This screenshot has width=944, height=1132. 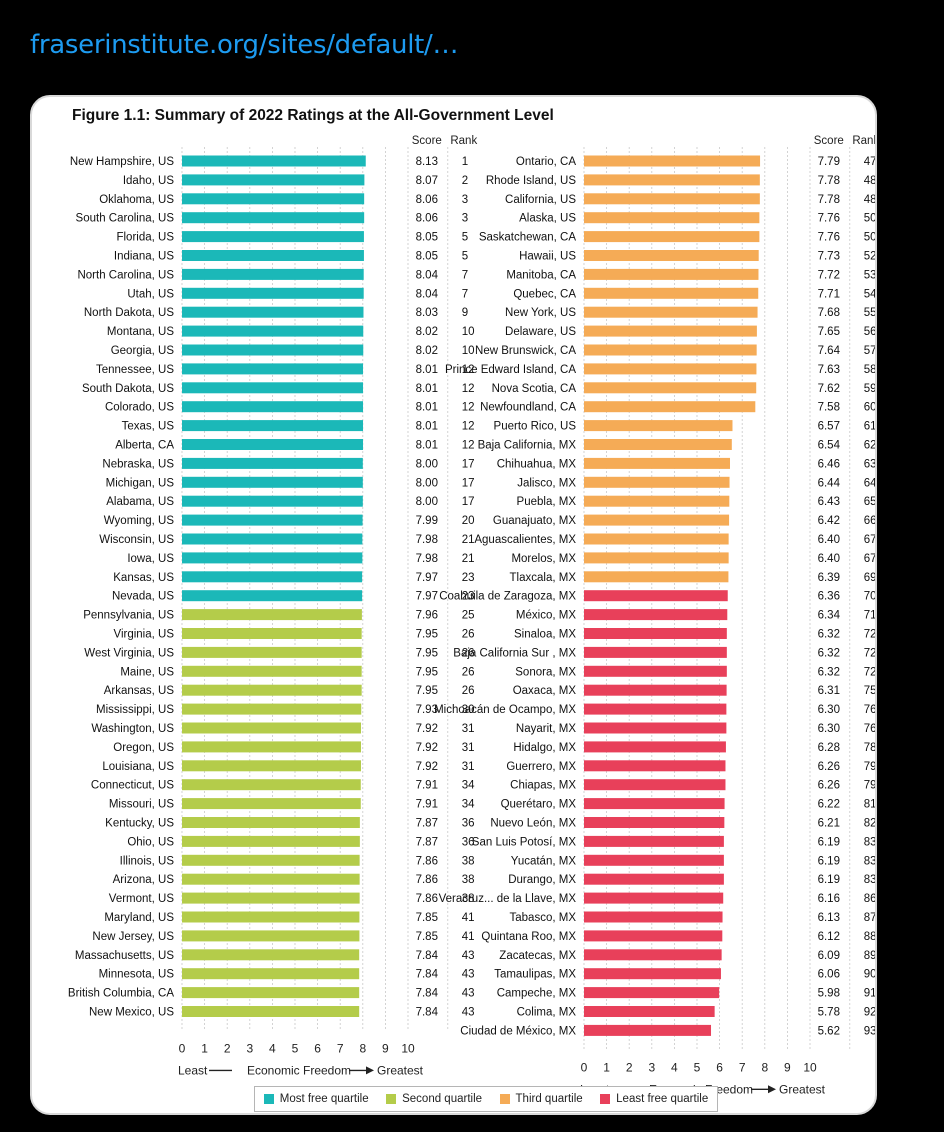 What do you see at coordinates (543, 918) in the screenshot?
I see `row-label: Tabasco, MX` at bounding box center [543, 918].